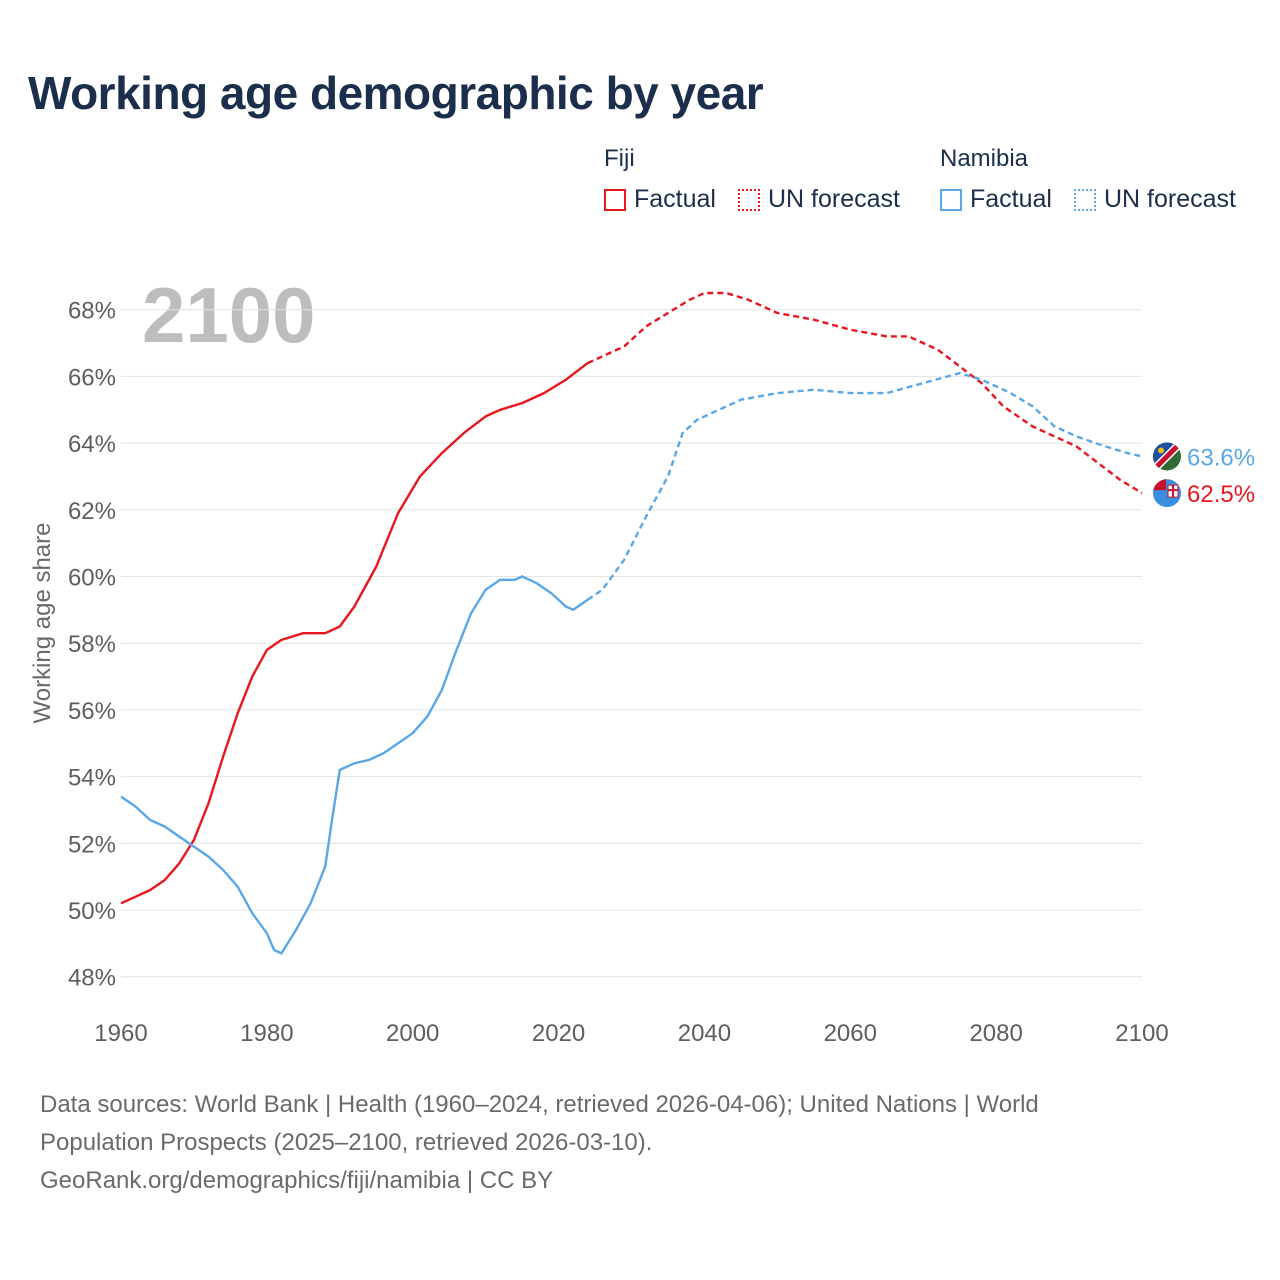 This screenshot has width=1280, height=1280. I want to click on y-tick-label: 58%, so click(92, 644).